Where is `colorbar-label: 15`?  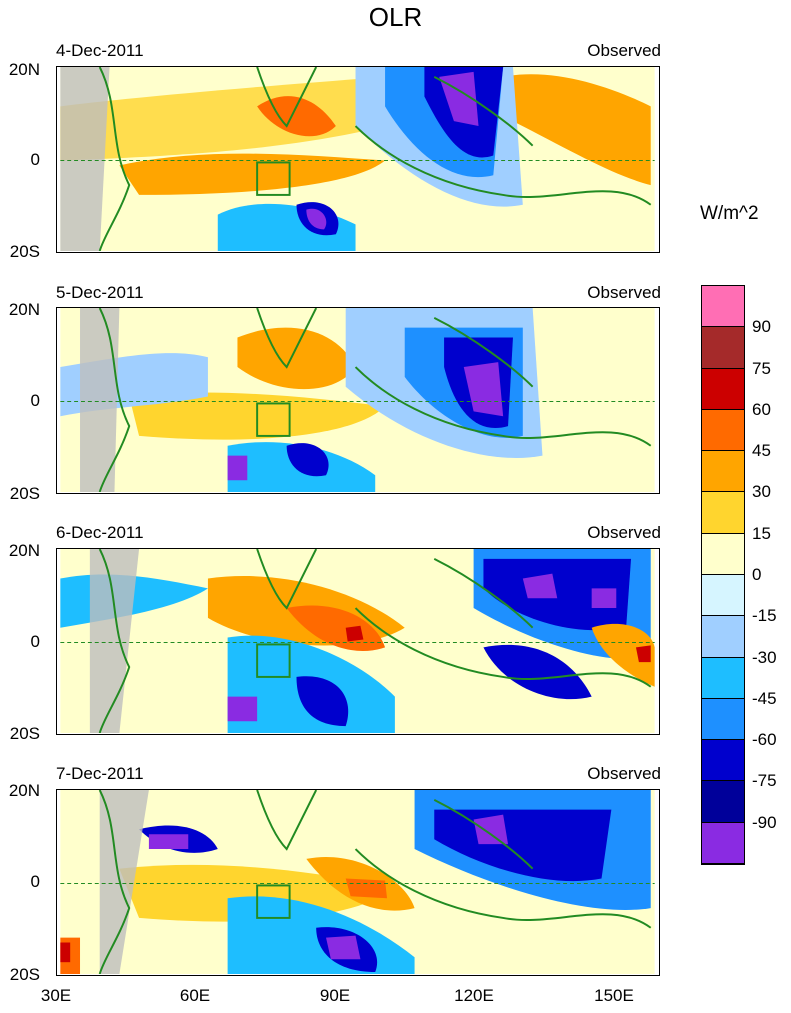
colorbar-label: 15 is located at coordinates (761, 533).